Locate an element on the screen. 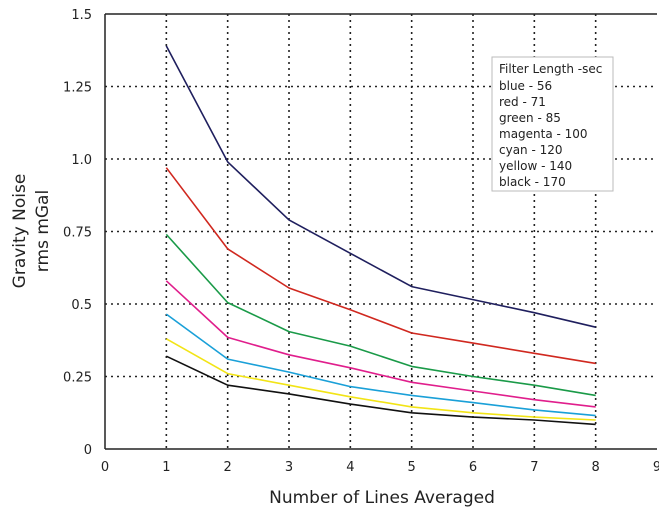 Image resolution: width=659 pixels, height=512 pixels. x-tick-label: 7 is located at coordinates (534, 467).